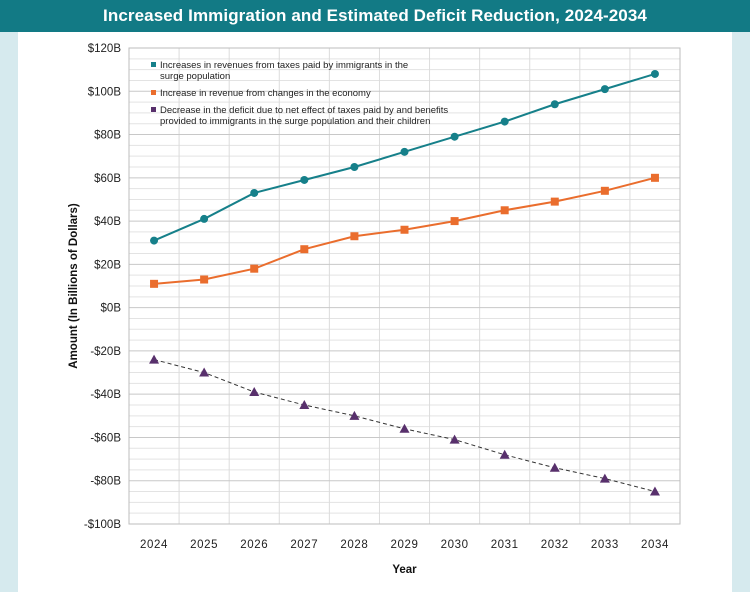 This screenshot has width=750, height=592. What do you see at coordinates (154, 545) in the screenshot?
I see `x-tick-label: 2024` at bounding box center [154, 545].